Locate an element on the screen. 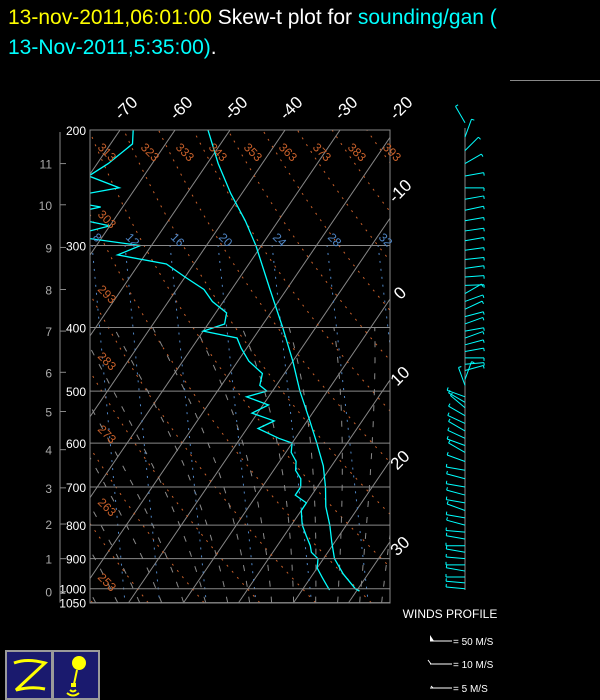  mixing-ratio-label: 12 is located at coordinates (133, 240).